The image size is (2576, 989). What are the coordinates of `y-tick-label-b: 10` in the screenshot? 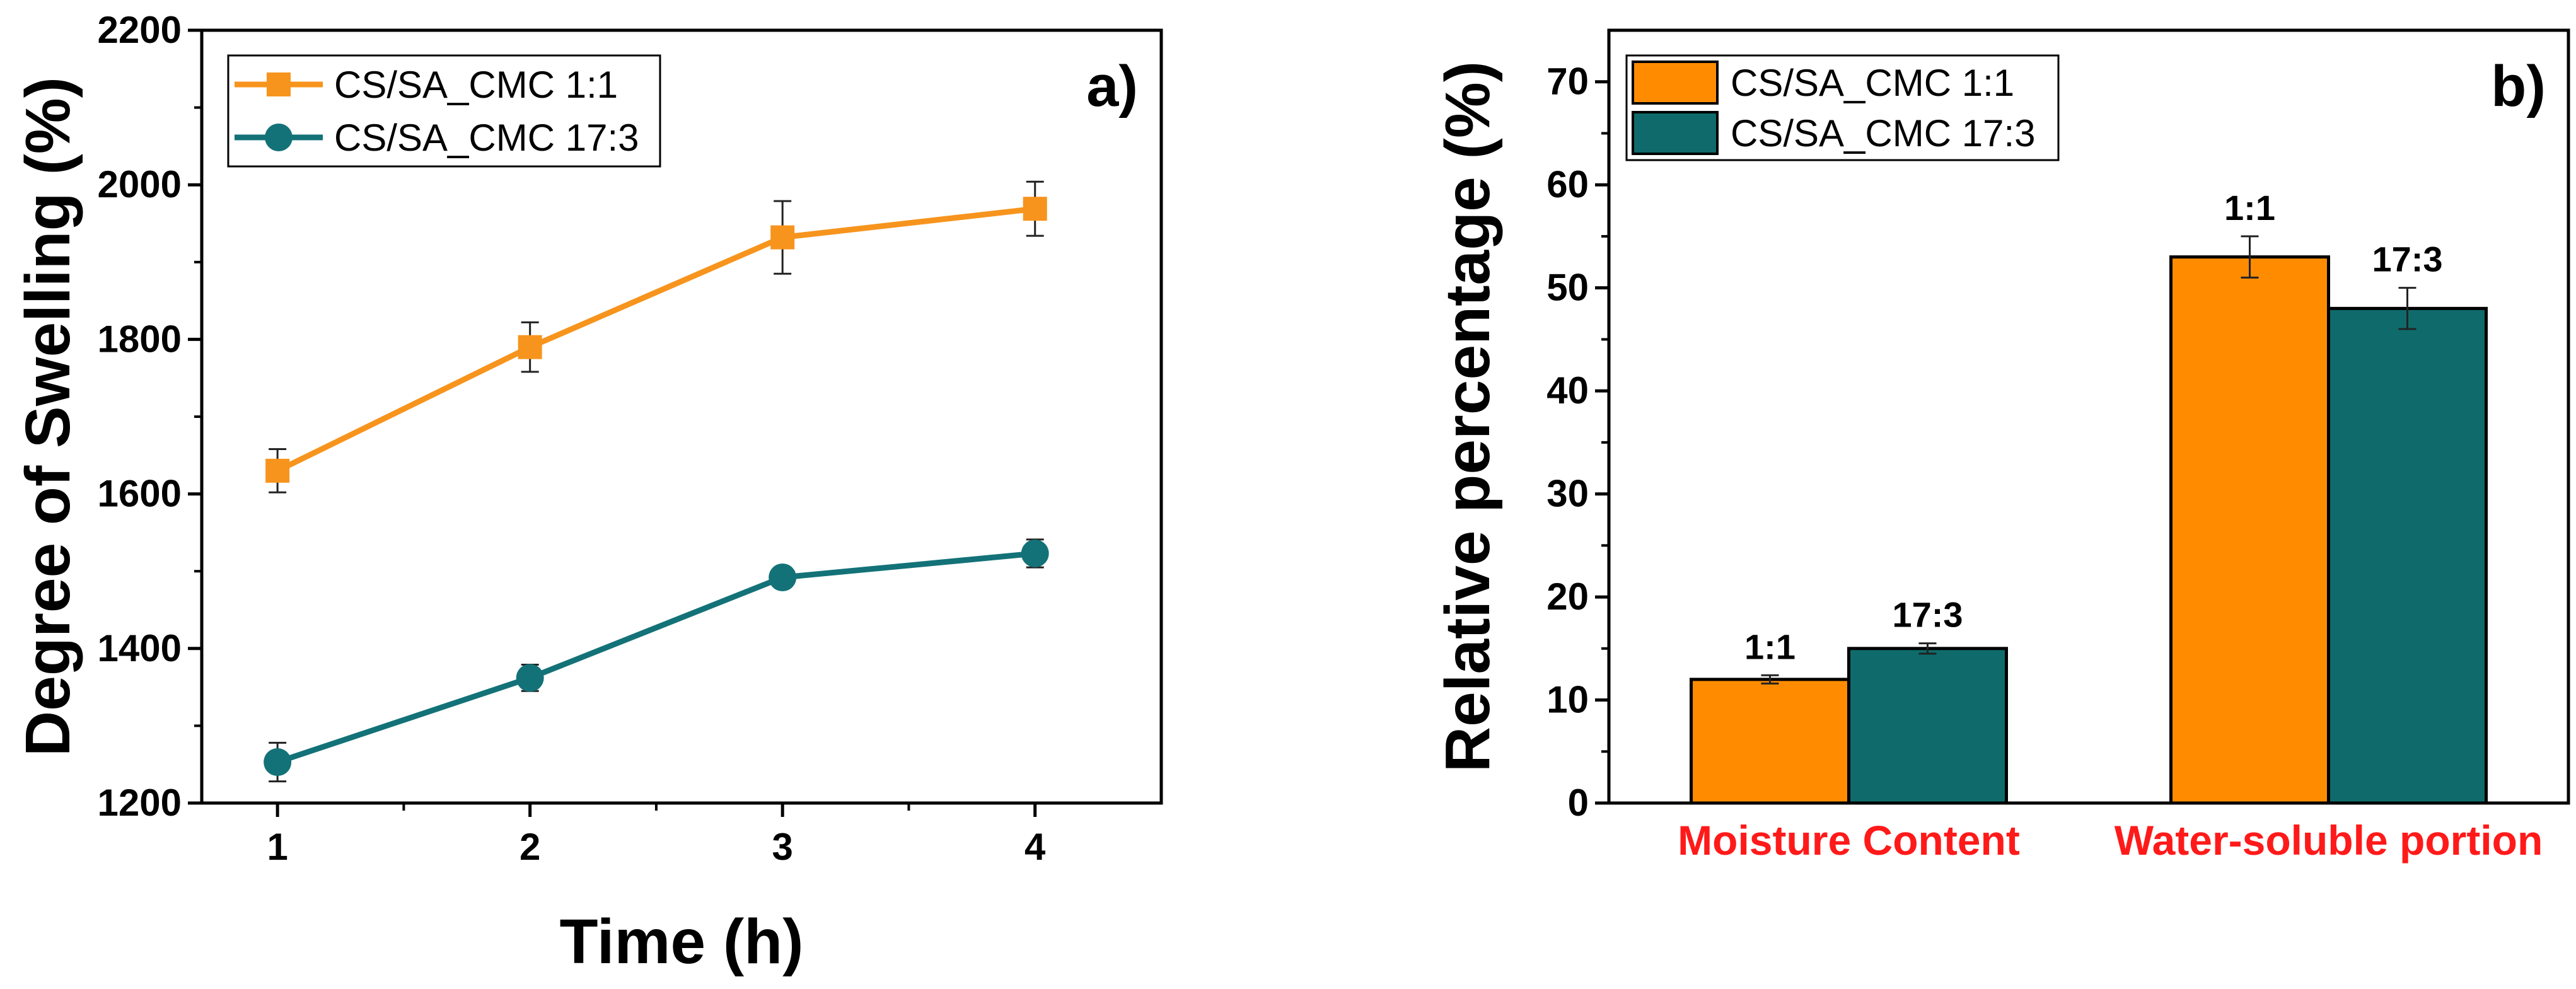 It's located at (1567, 700).